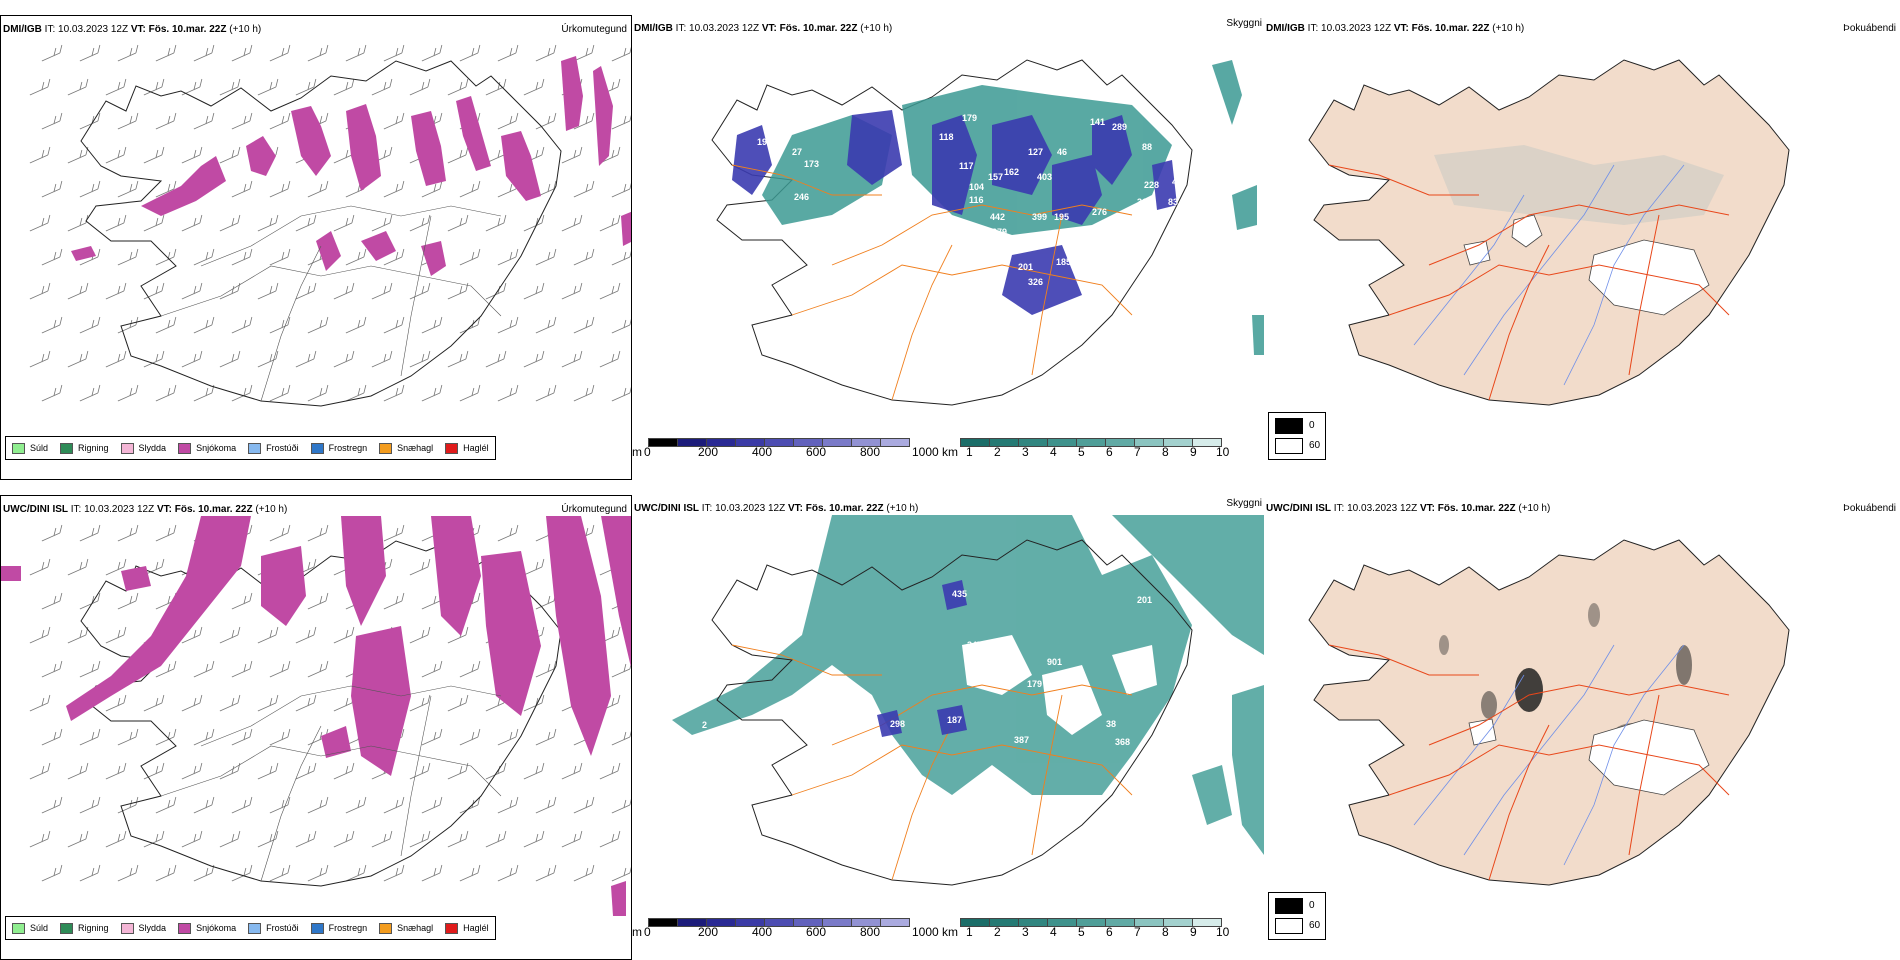 The width and height of the screenshot is (1900, 960). What do you see at coordinates (273, 928) in the screenshot?
I see `legend-item: Frostúði` at bounding box center [273, 928].